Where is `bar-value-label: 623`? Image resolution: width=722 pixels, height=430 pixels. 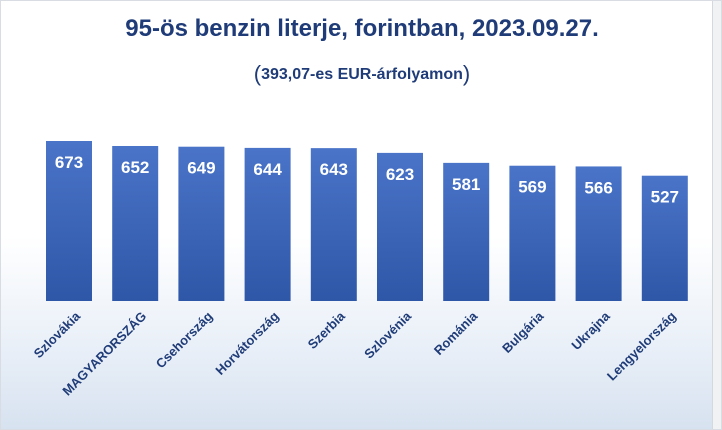 bar-value-label: 623 is located at coordinates (400, 174).